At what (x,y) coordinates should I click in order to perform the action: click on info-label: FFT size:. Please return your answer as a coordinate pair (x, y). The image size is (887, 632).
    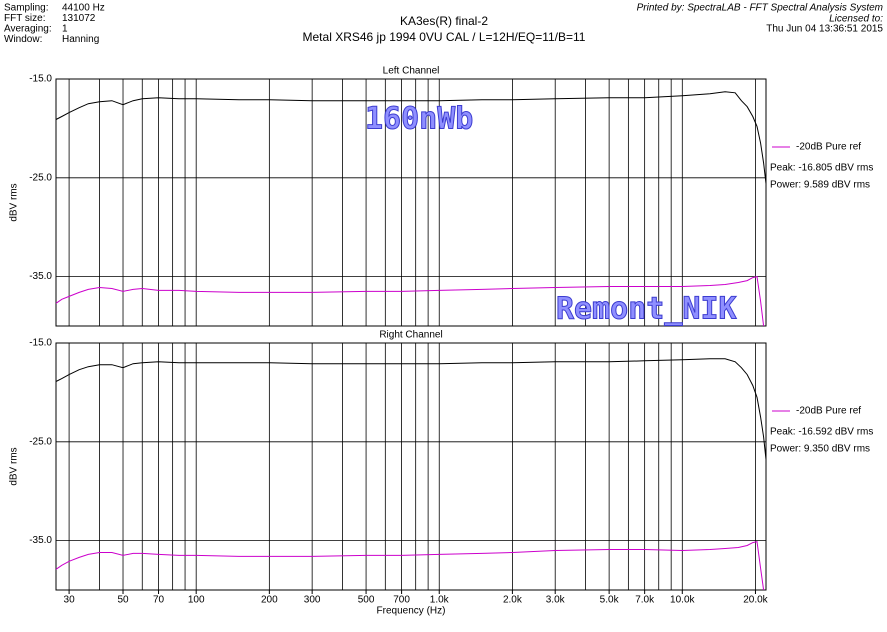
    Looking at the image, I should click on (24, 18).